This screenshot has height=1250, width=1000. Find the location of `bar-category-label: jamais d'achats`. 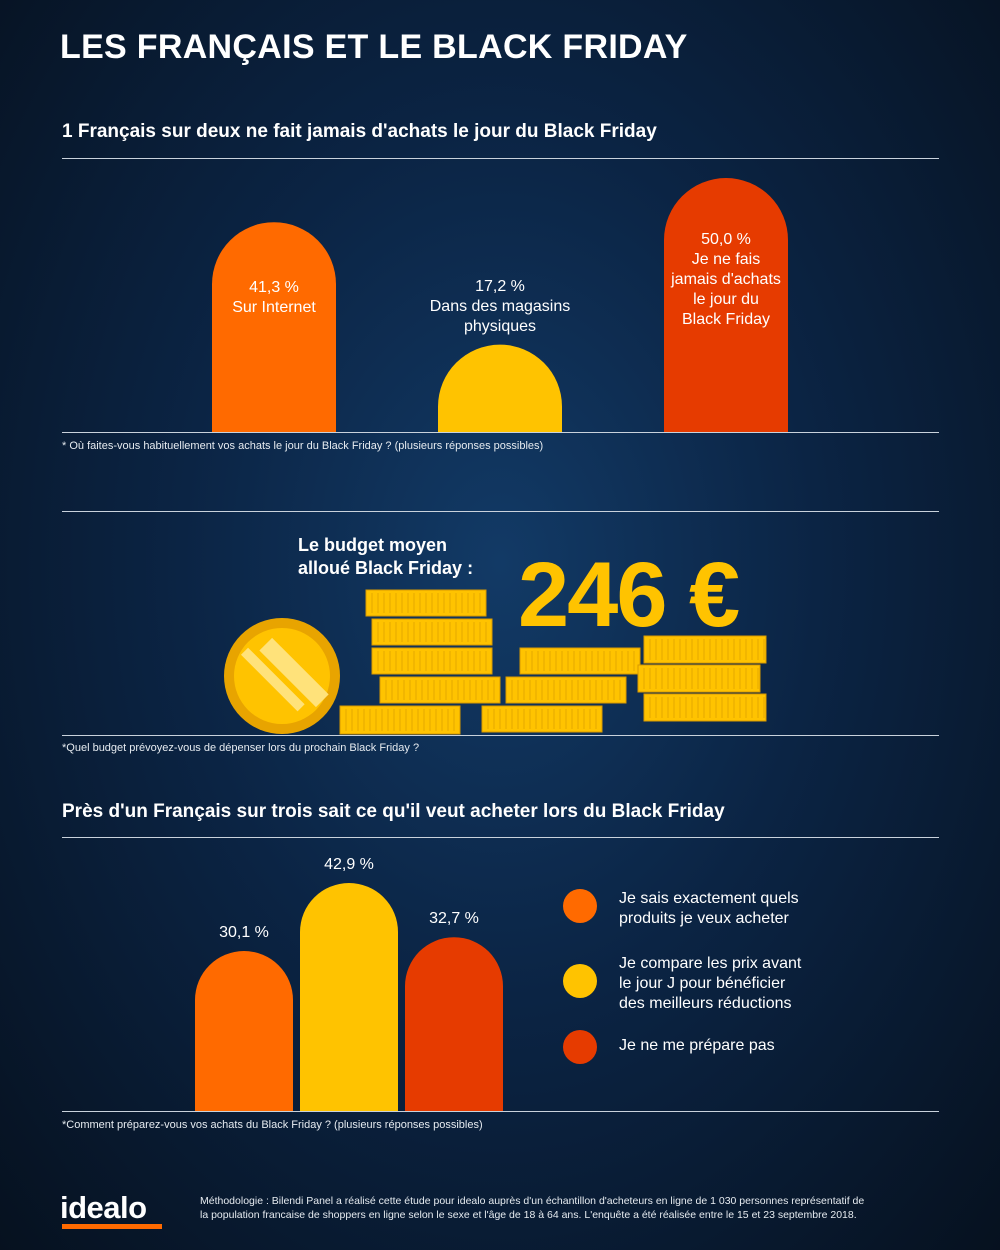

bar-category-label: jamais d'achats is located at coordinates (726, 279).